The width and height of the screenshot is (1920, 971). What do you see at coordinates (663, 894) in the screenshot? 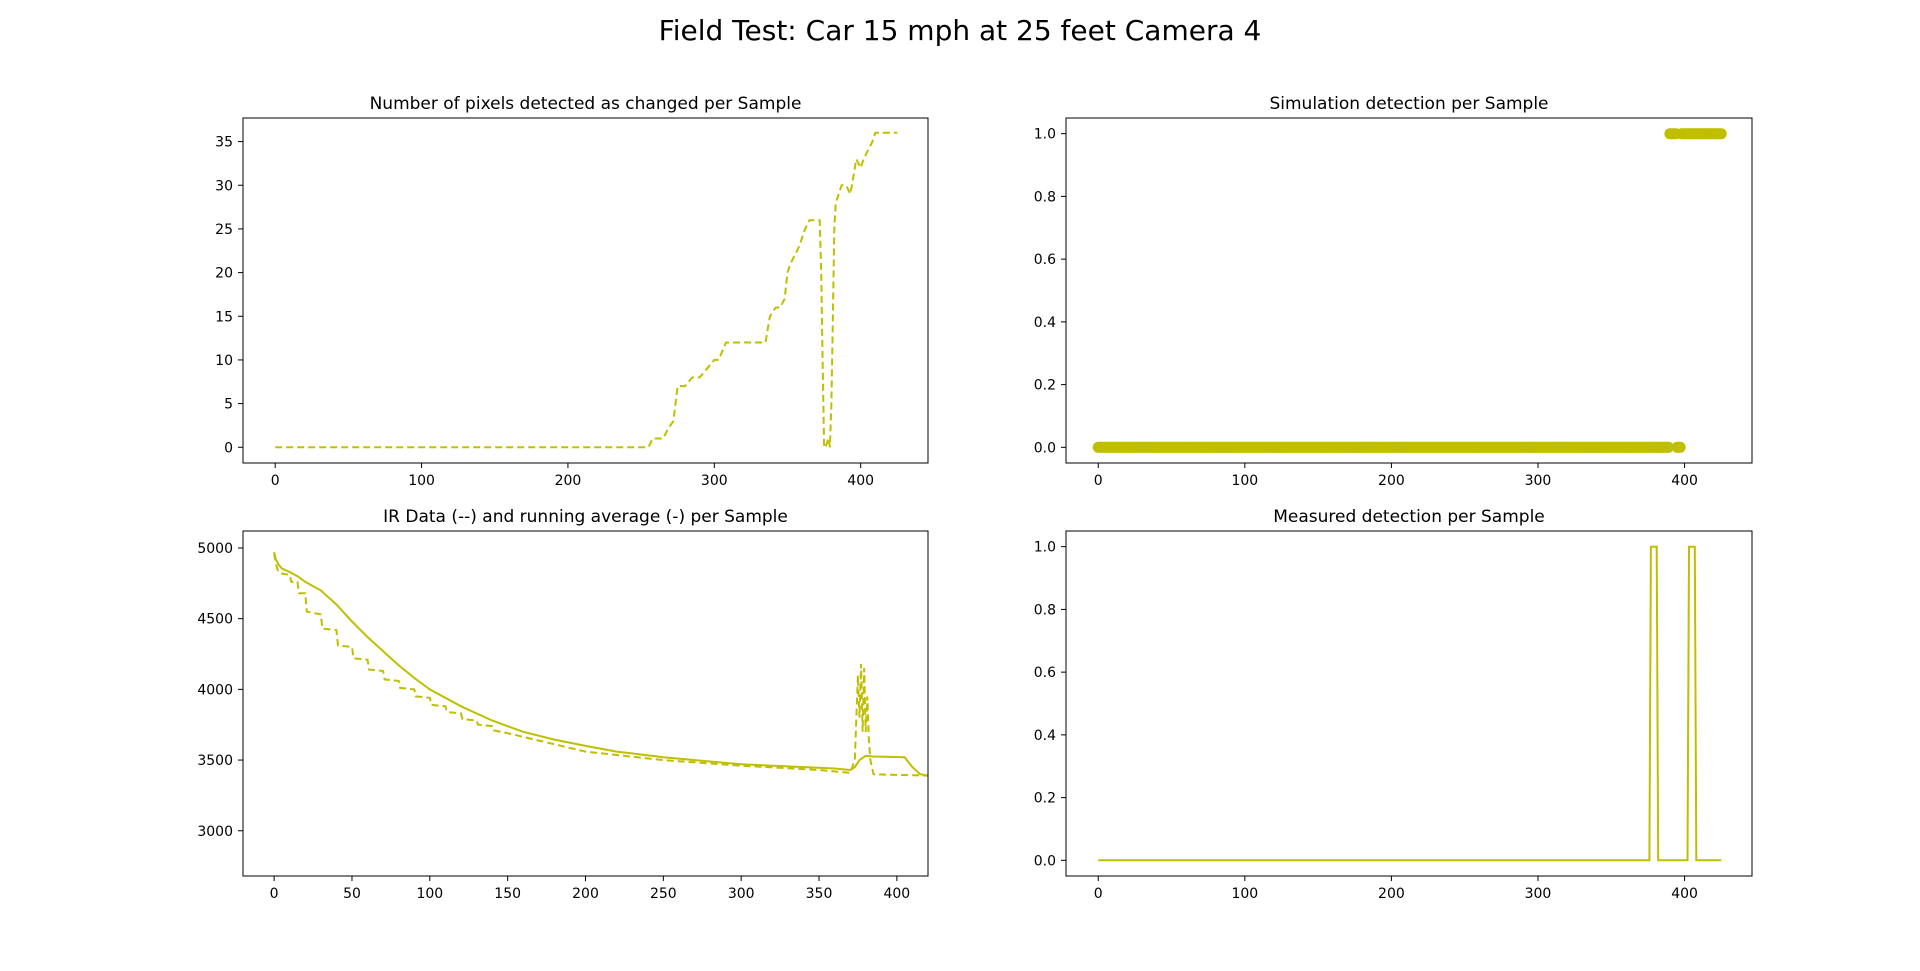
I see `x-tick-label: 250` at bounding box center [663, 894].